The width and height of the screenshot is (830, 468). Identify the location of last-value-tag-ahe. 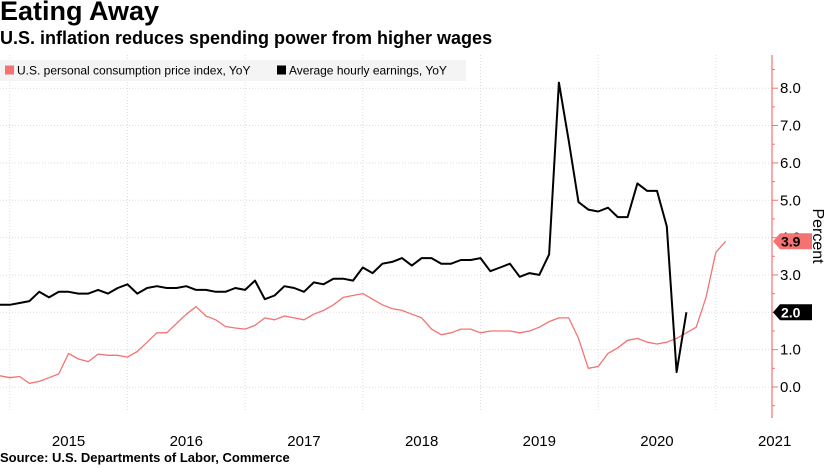
(792, 312).